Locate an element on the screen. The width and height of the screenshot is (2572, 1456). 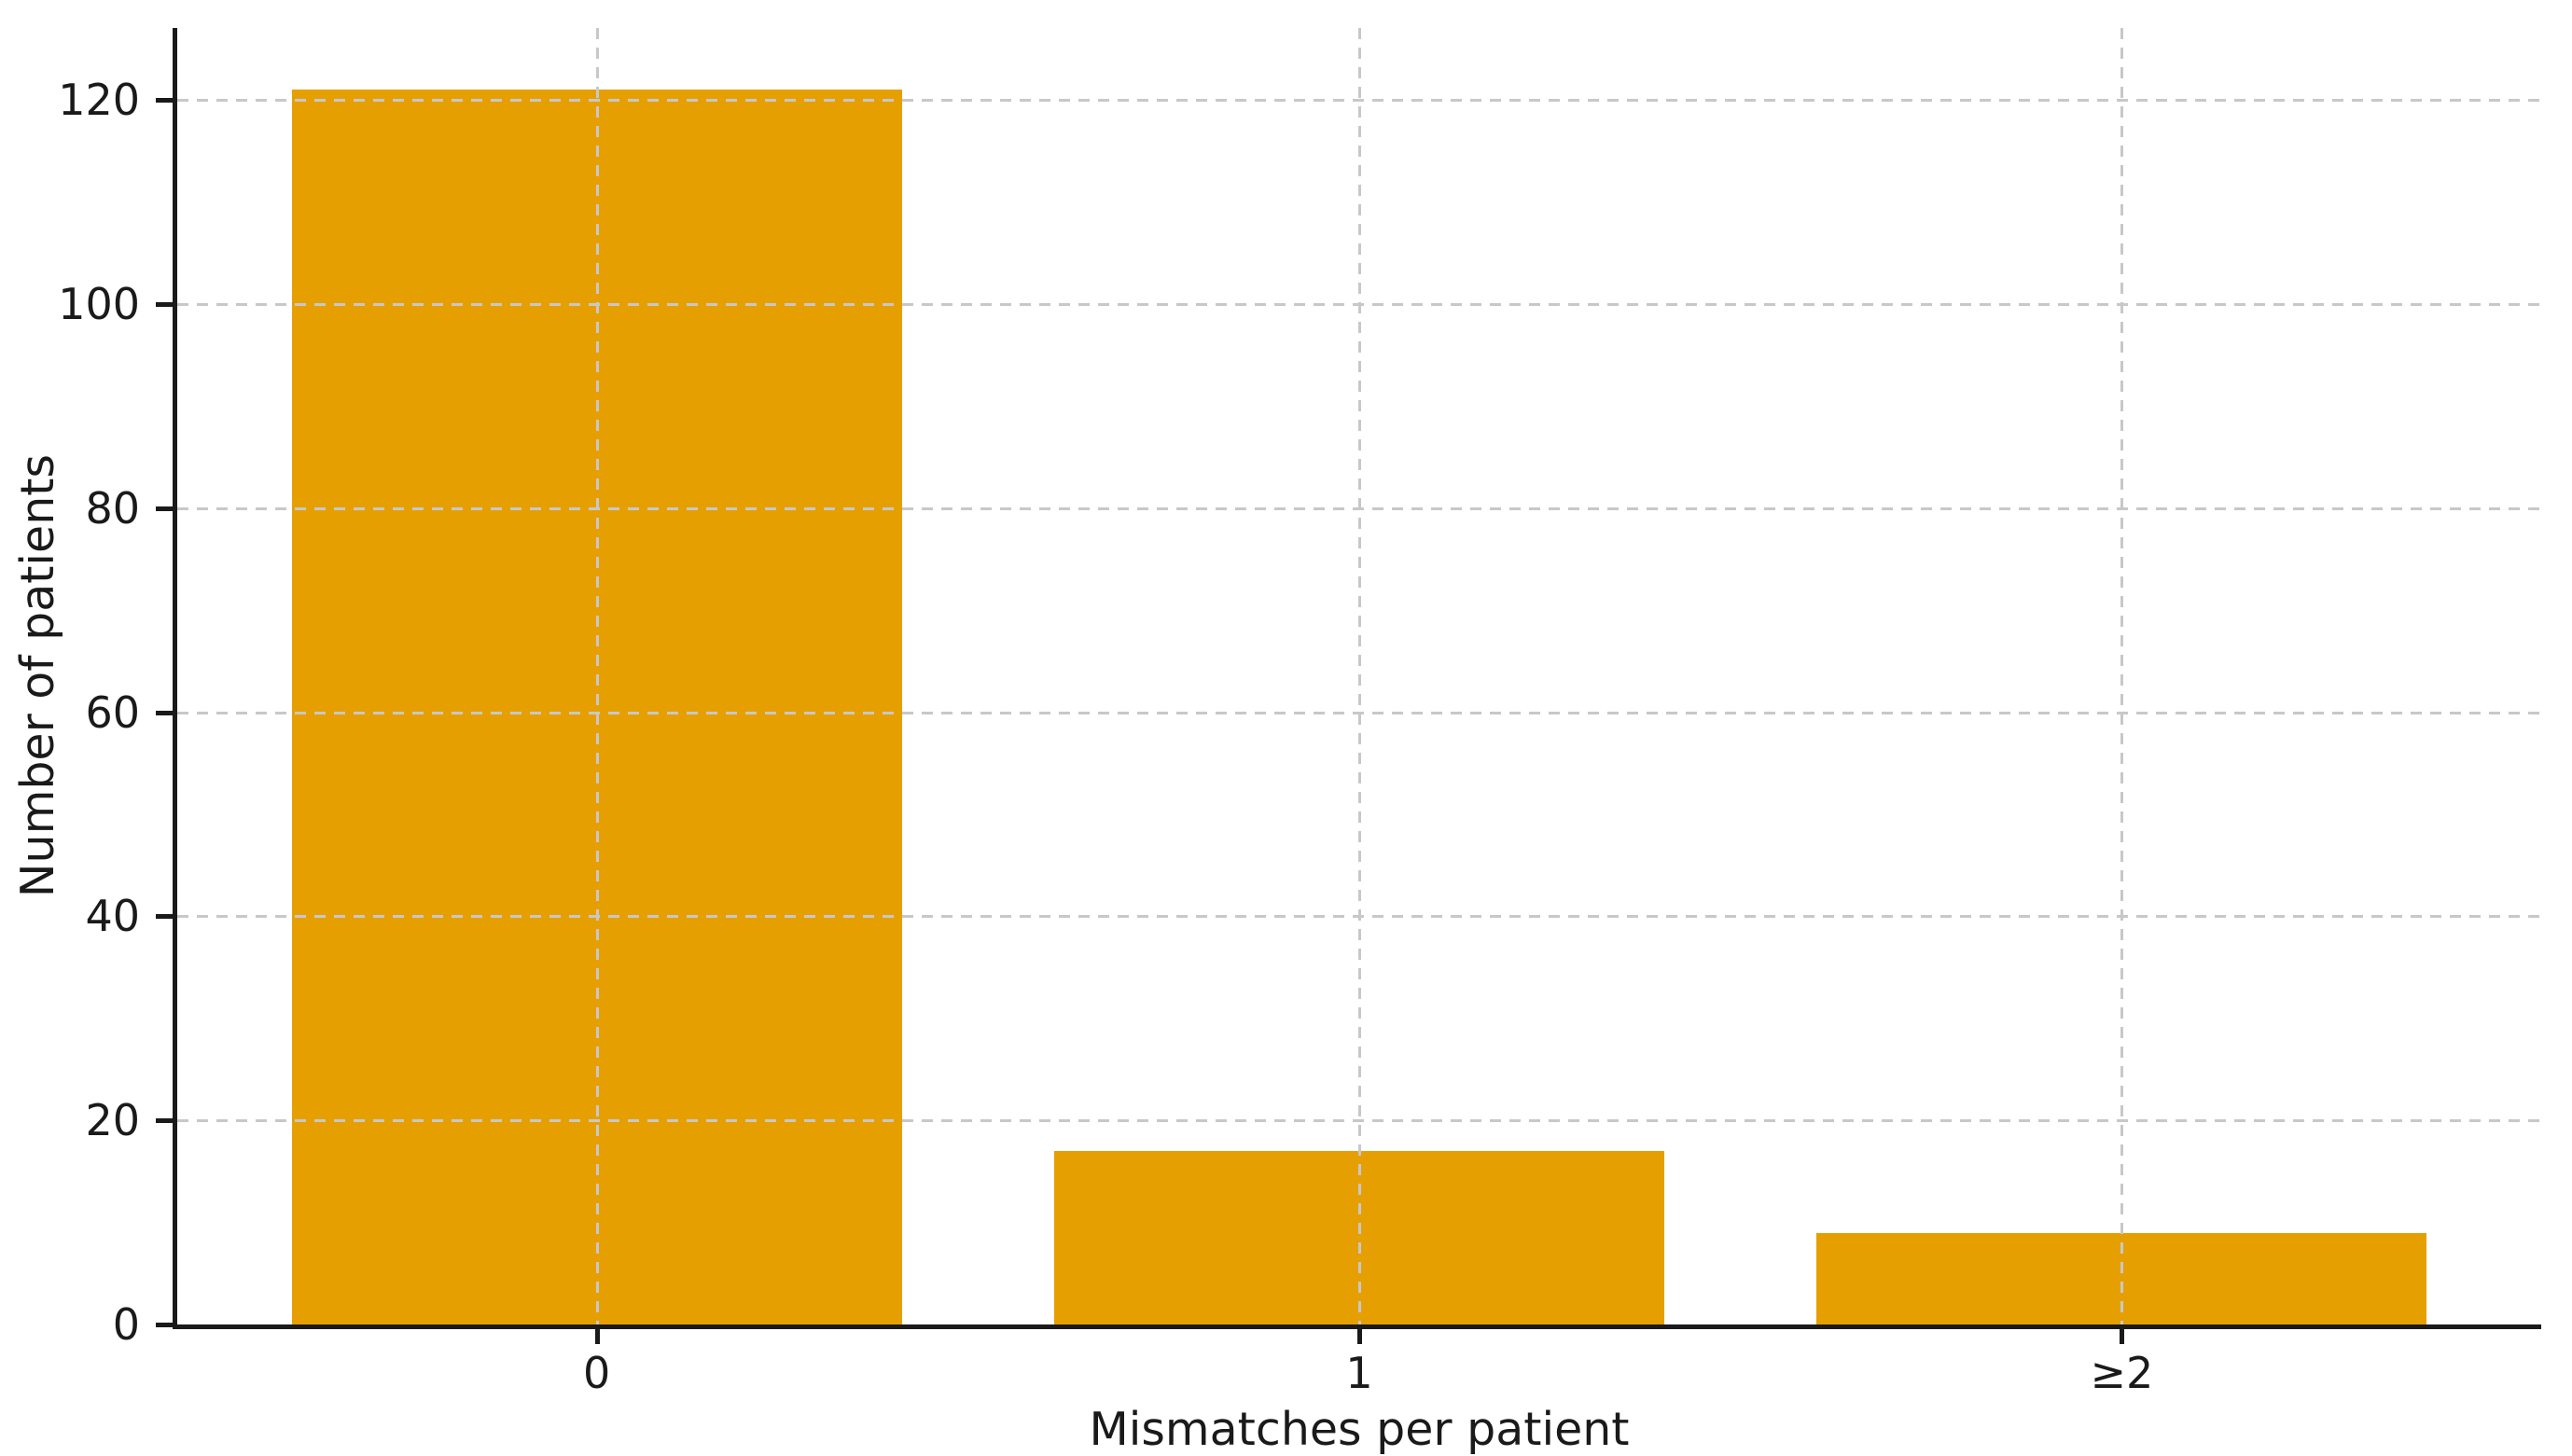
y-tick-label: 20 is located at coordinates (112, 1120).